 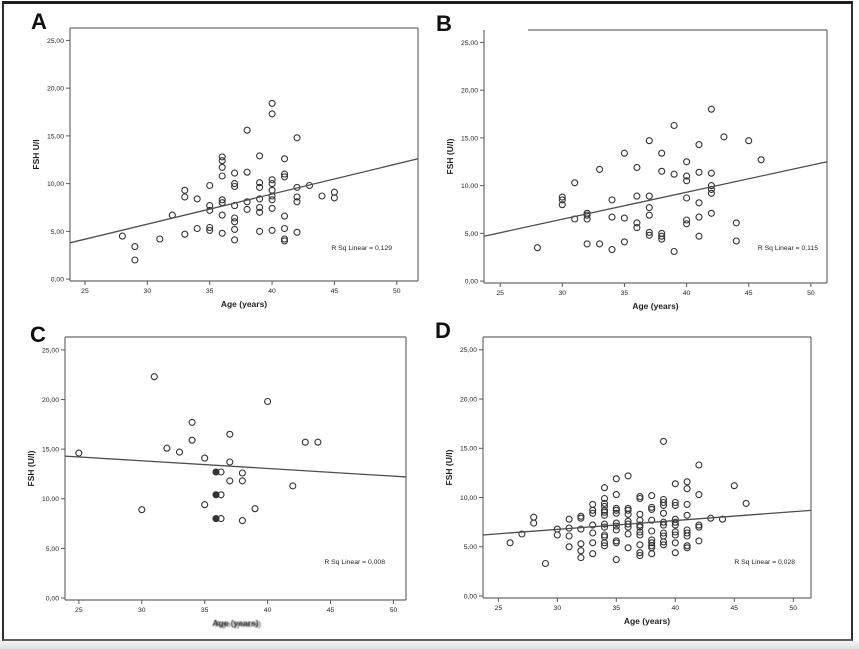 I want to click on y-axis-ticks: 0,00 5,00 10,00 15,00 20,00 25,00, so click(x=472, y=162).